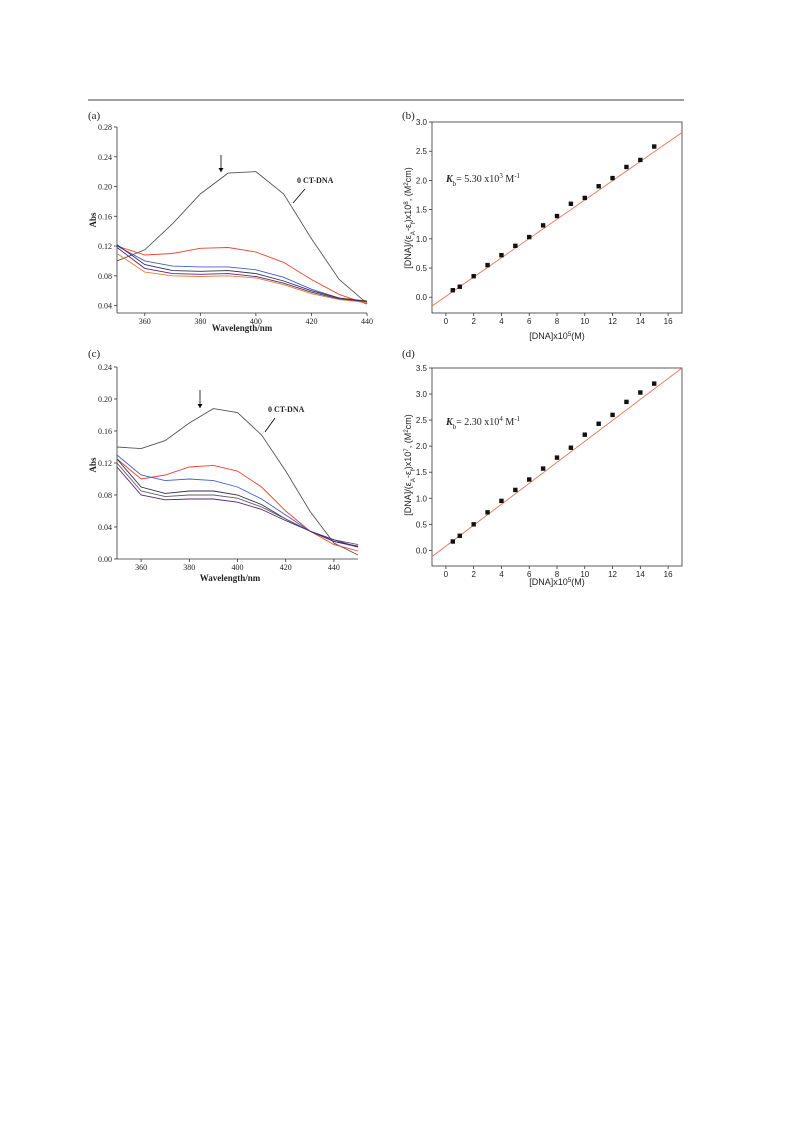  I want to click on text-part: (M), so click(578, 582).